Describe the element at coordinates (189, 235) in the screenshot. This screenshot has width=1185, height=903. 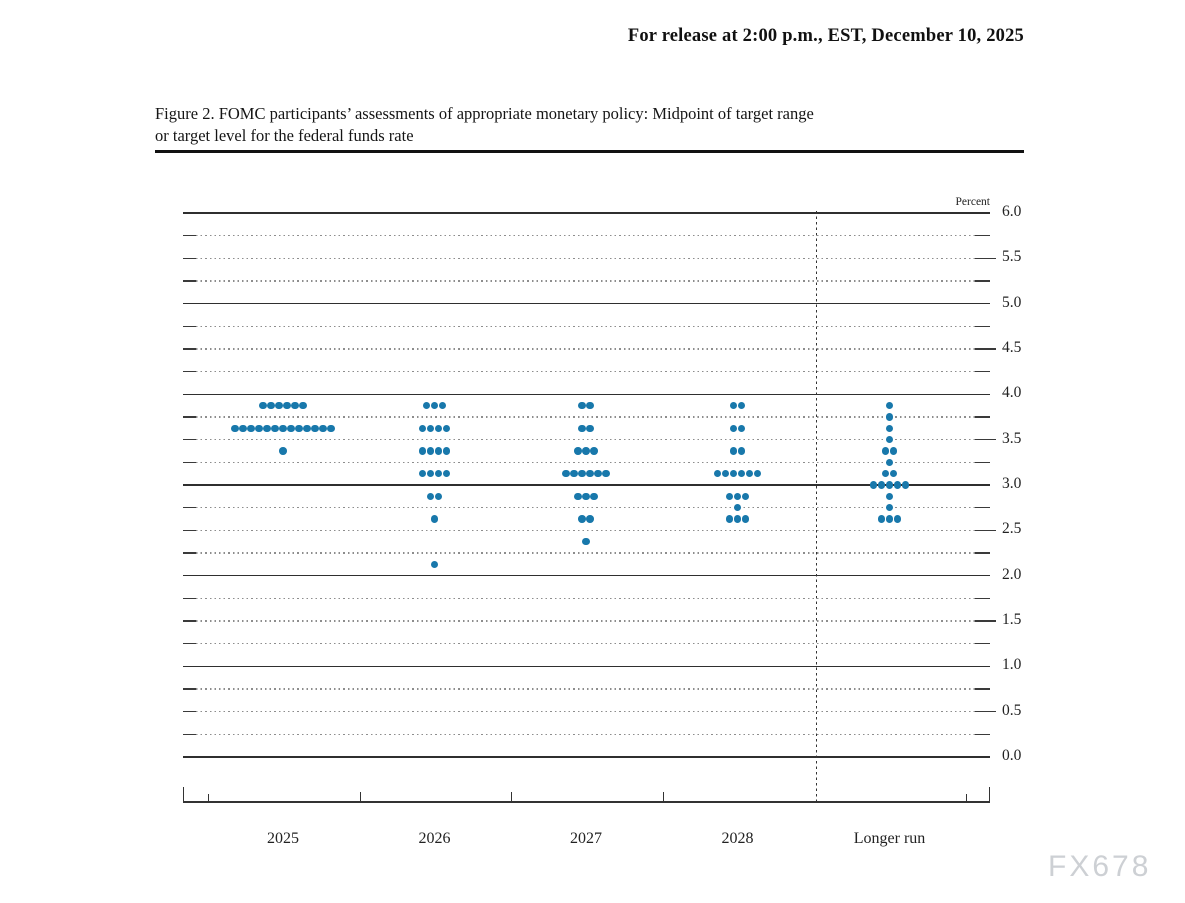
I see `gridline-left-tick-5.750` at that location.